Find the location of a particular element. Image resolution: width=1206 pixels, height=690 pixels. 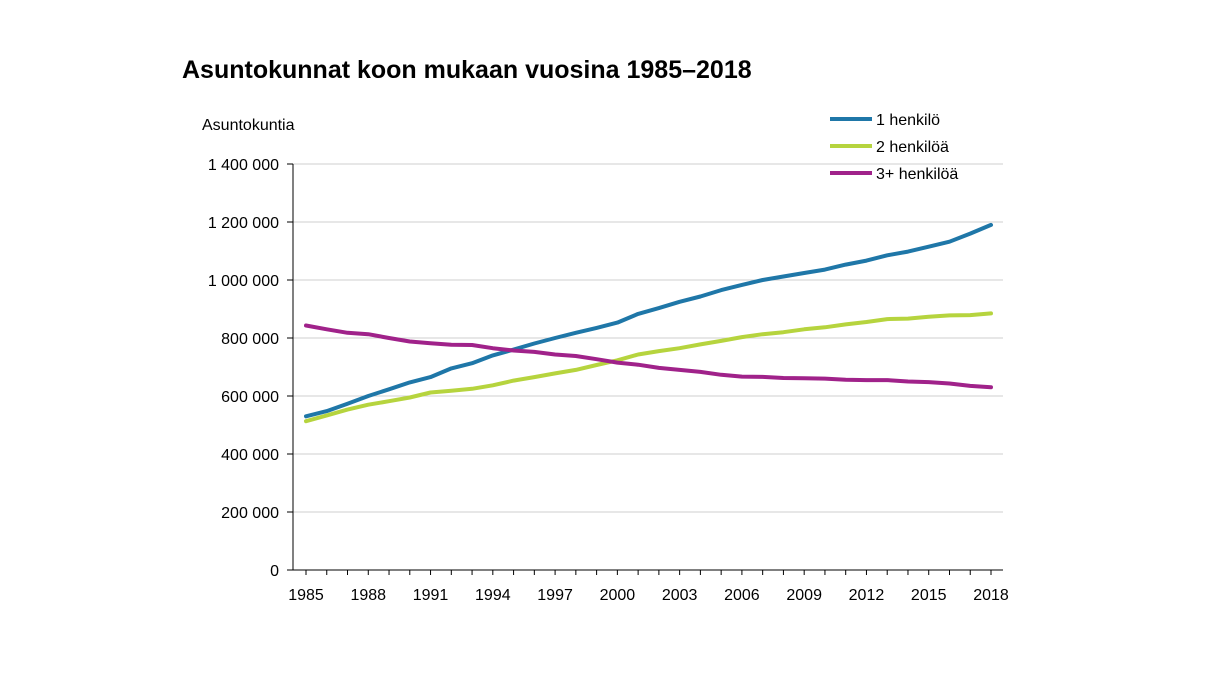

y-axis-label: Asuntokuntia is located at coordinates (248, 125).